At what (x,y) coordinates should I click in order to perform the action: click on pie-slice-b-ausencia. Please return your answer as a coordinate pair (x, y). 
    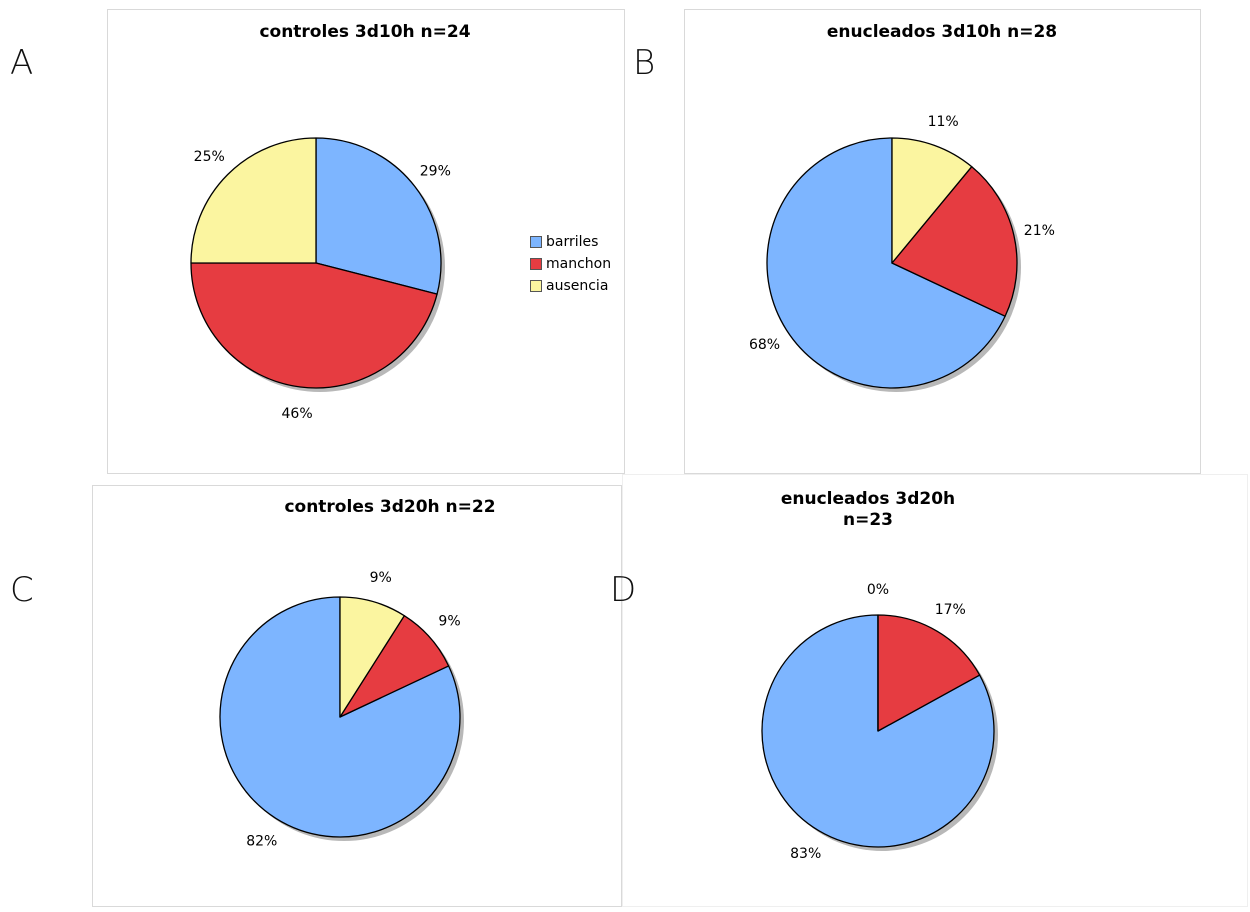
    Looking at the image, I should click on (932, 200).